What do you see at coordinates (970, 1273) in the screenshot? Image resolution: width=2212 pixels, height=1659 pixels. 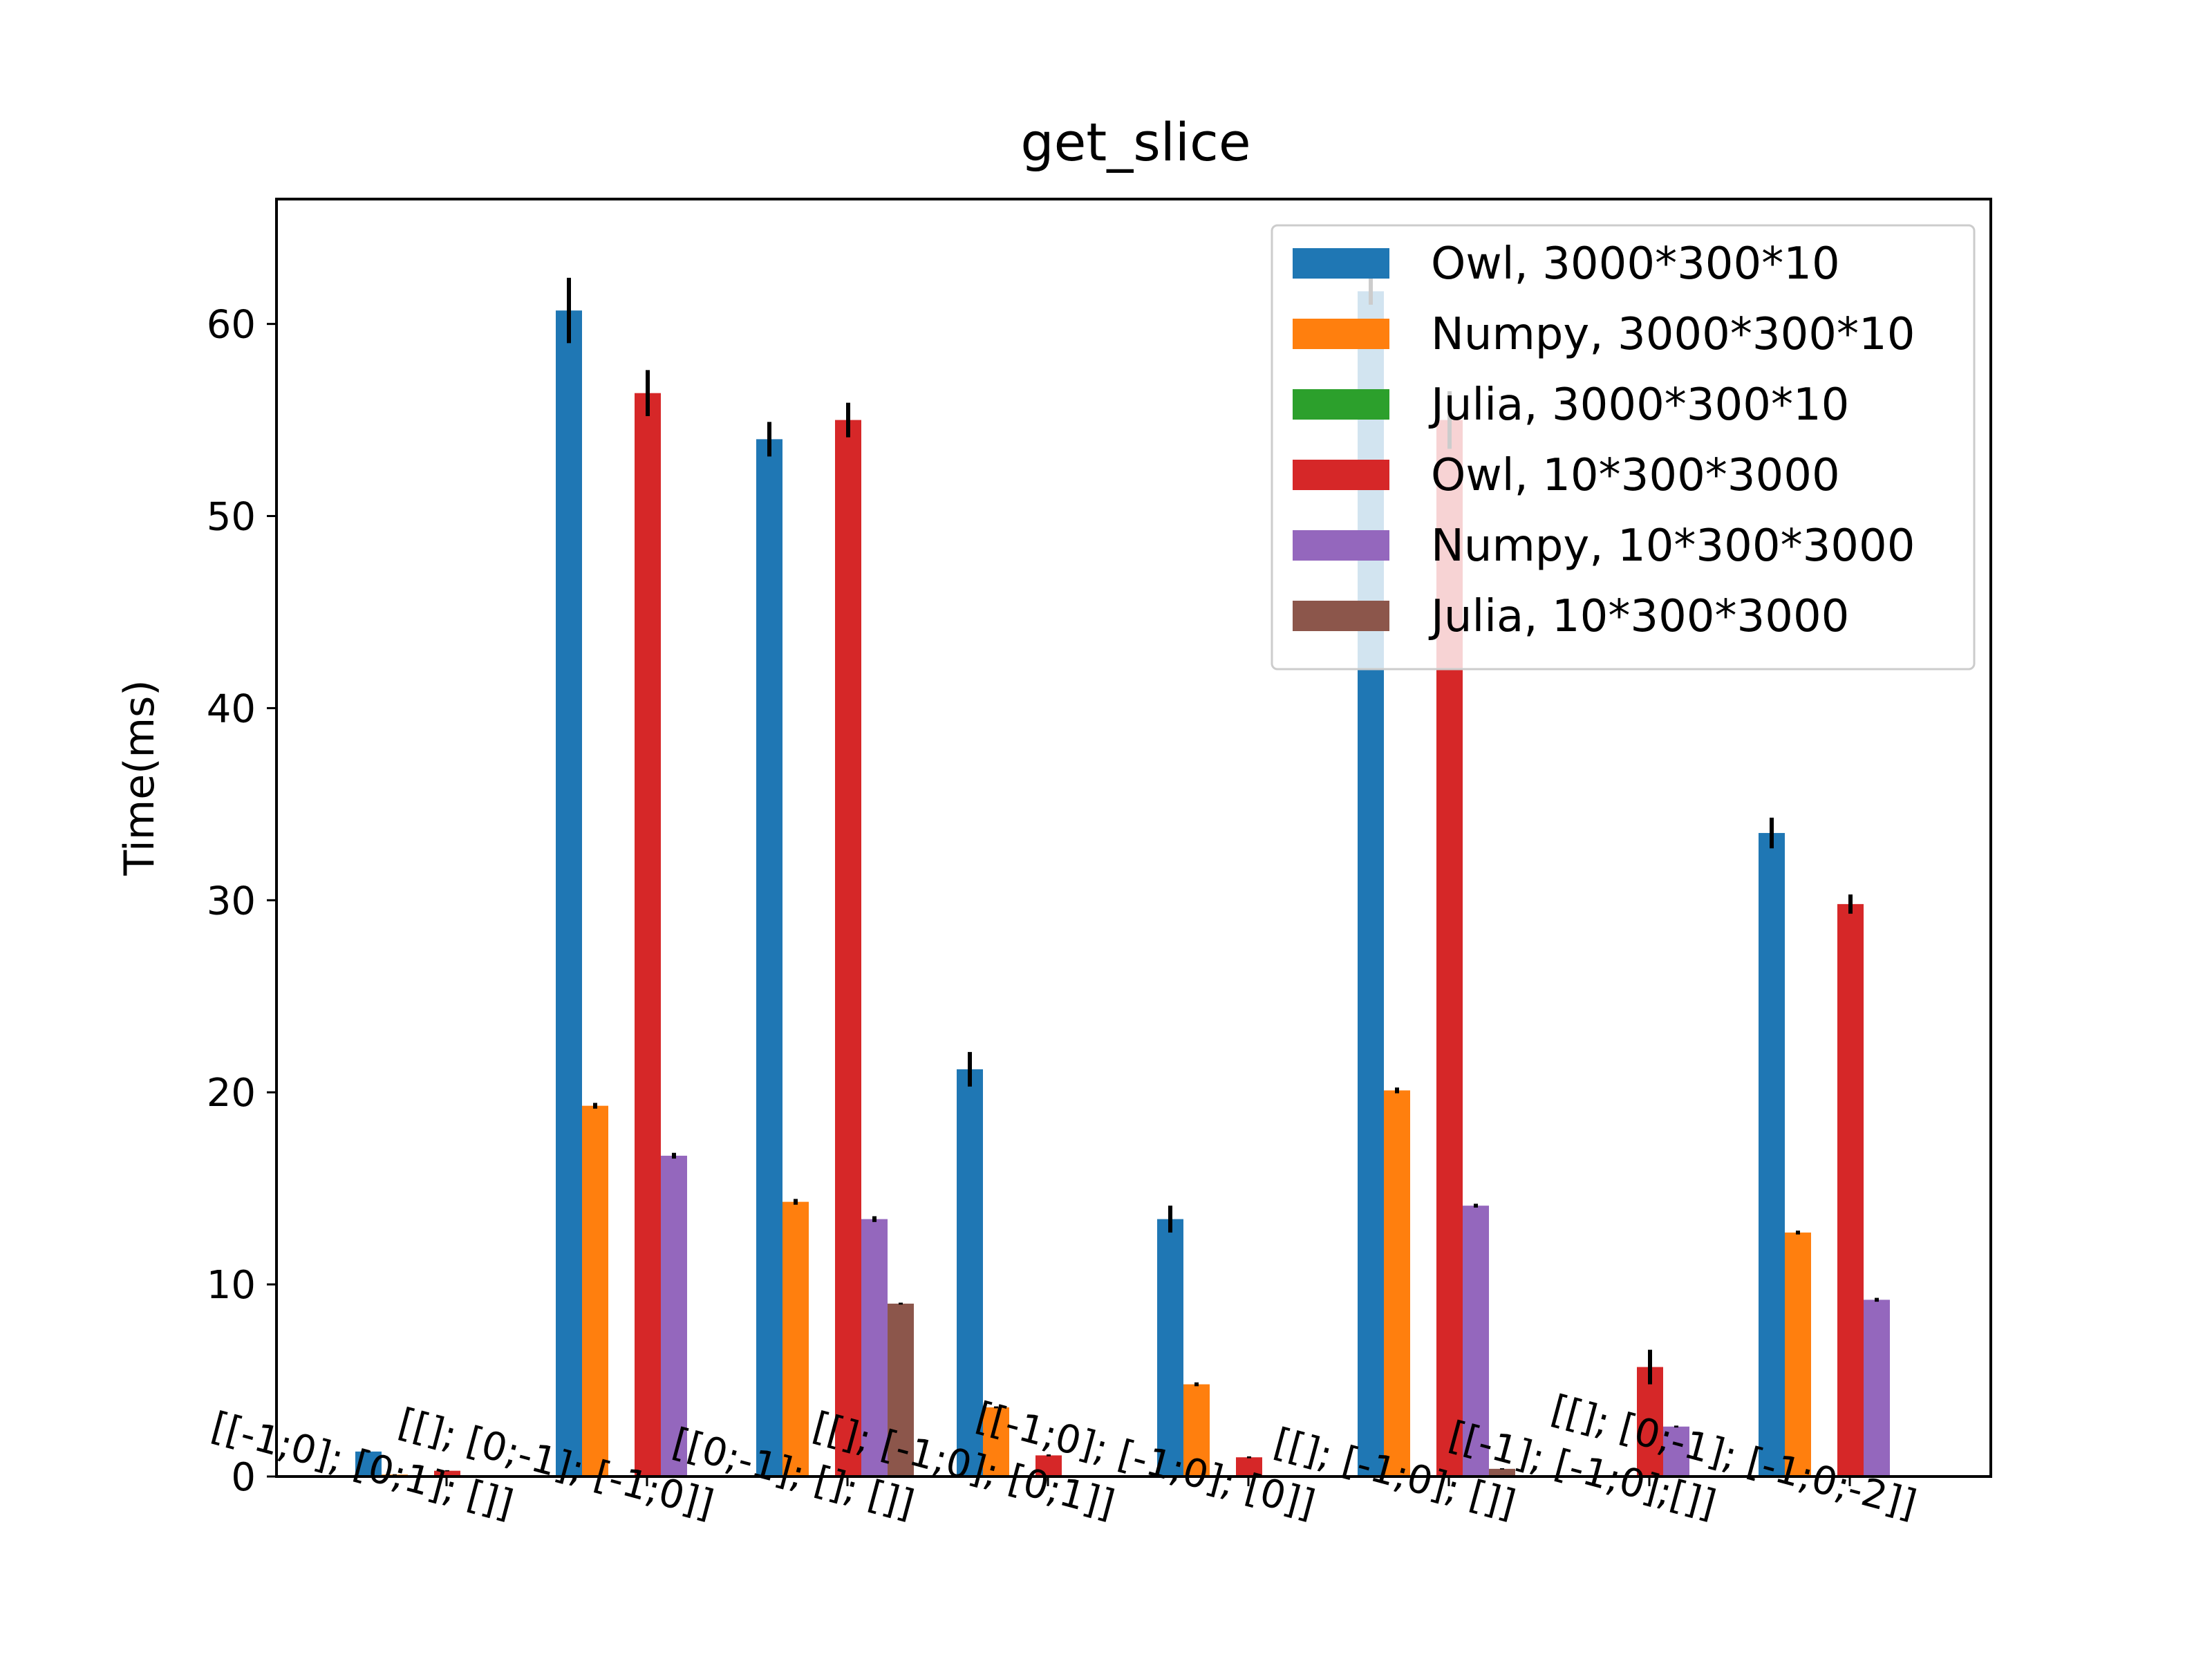 I see `bar-s0-c3` at bounding box center [970, 1273].